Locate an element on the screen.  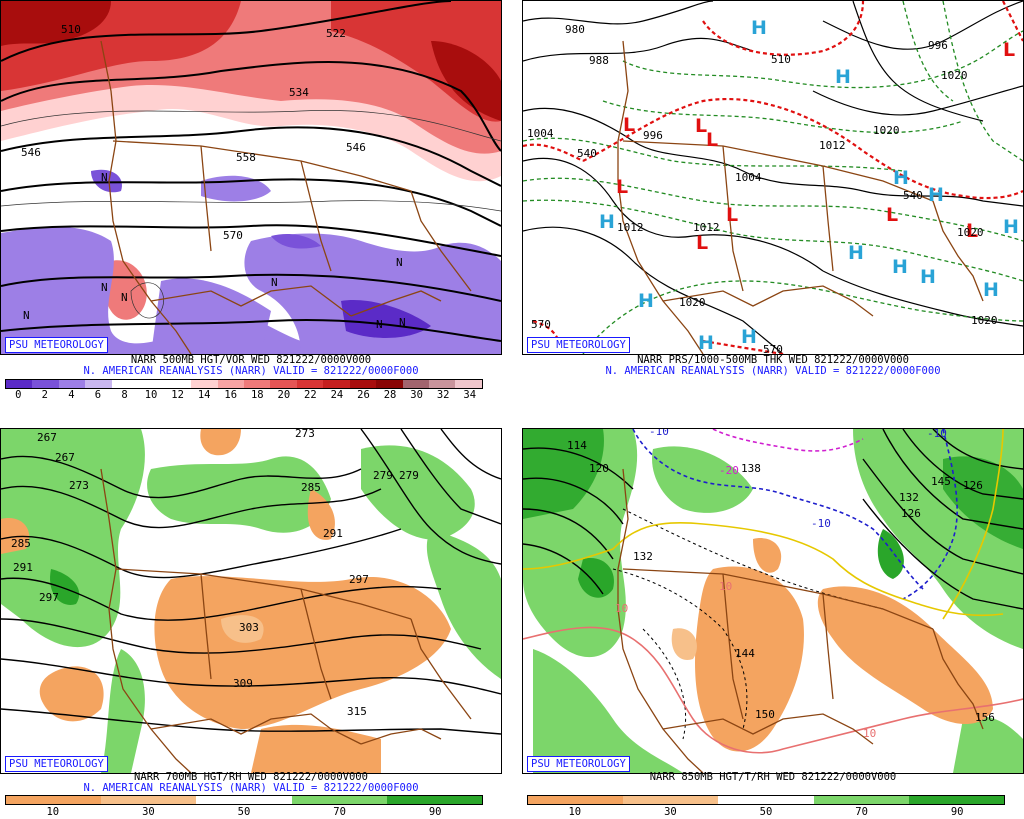
contour-label: 145 is located at coordinates (941, 481).